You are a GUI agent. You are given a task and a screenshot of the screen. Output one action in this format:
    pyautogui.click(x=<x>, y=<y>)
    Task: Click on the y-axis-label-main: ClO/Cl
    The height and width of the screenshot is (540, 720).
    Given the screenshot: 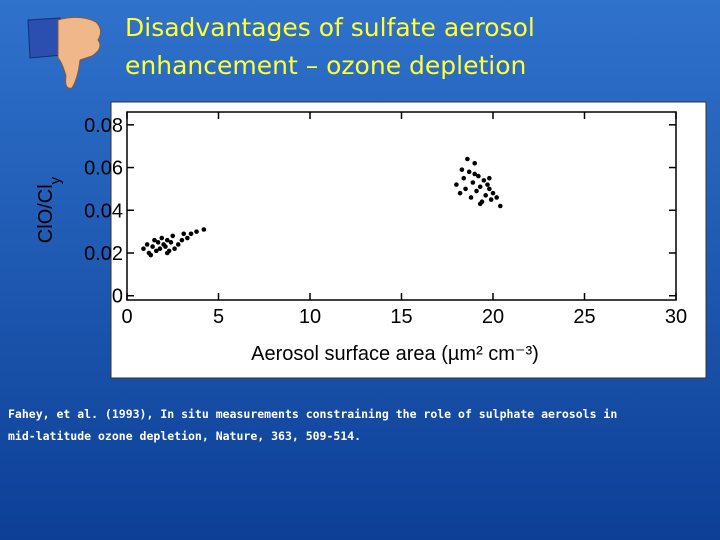 What is the action you would take?
    pyautogui.click(x=46, y=213)
    